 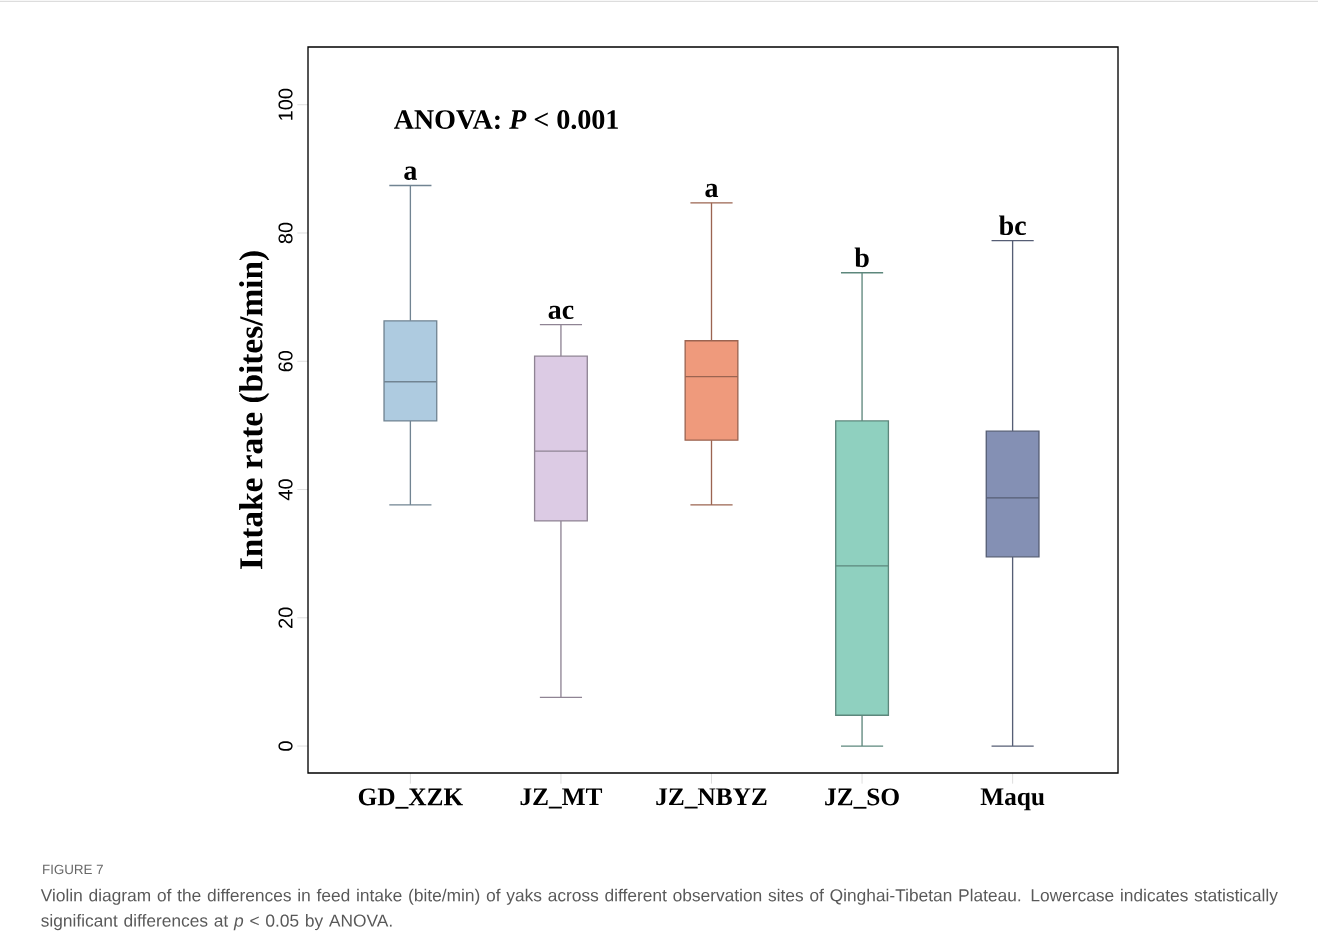 What do you see at coordinates (505, 120) in the screenshot?
I see `annotation: ANOVA: P < 0.001` at bounding box center [505, 120].